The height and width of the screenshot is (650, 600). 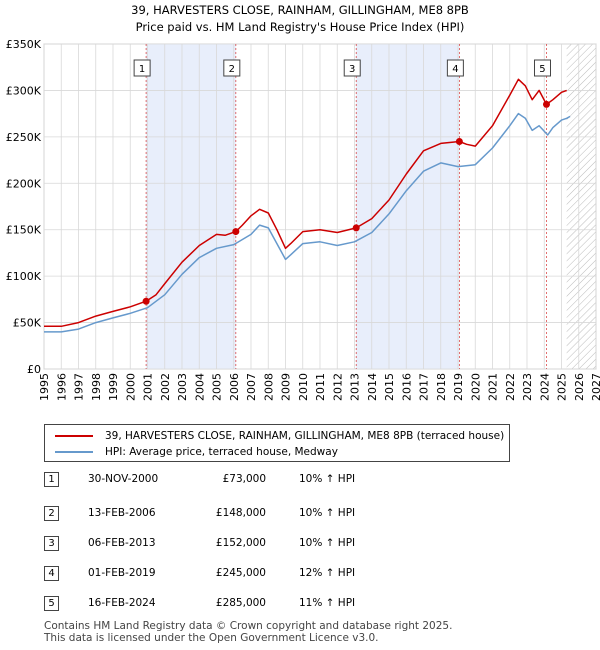 What do you see at coordinates (389, 387) in the screenshot?
I see `x-tick-label: 2015` at bounding box center [389, 387].